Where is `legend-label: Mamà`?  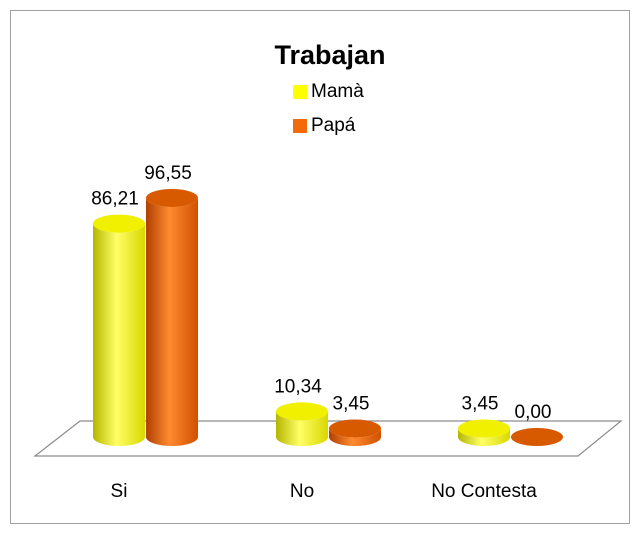
legend-label: Mamà is located at coordinates (337, 91).